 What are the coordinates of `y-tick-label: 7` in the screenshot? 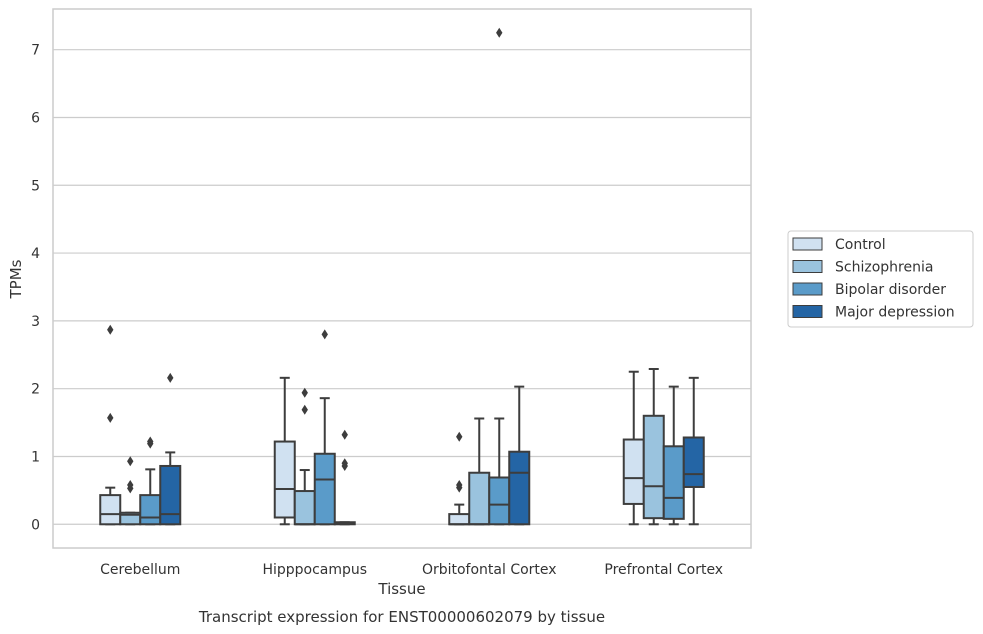 It's located at (35, 51).